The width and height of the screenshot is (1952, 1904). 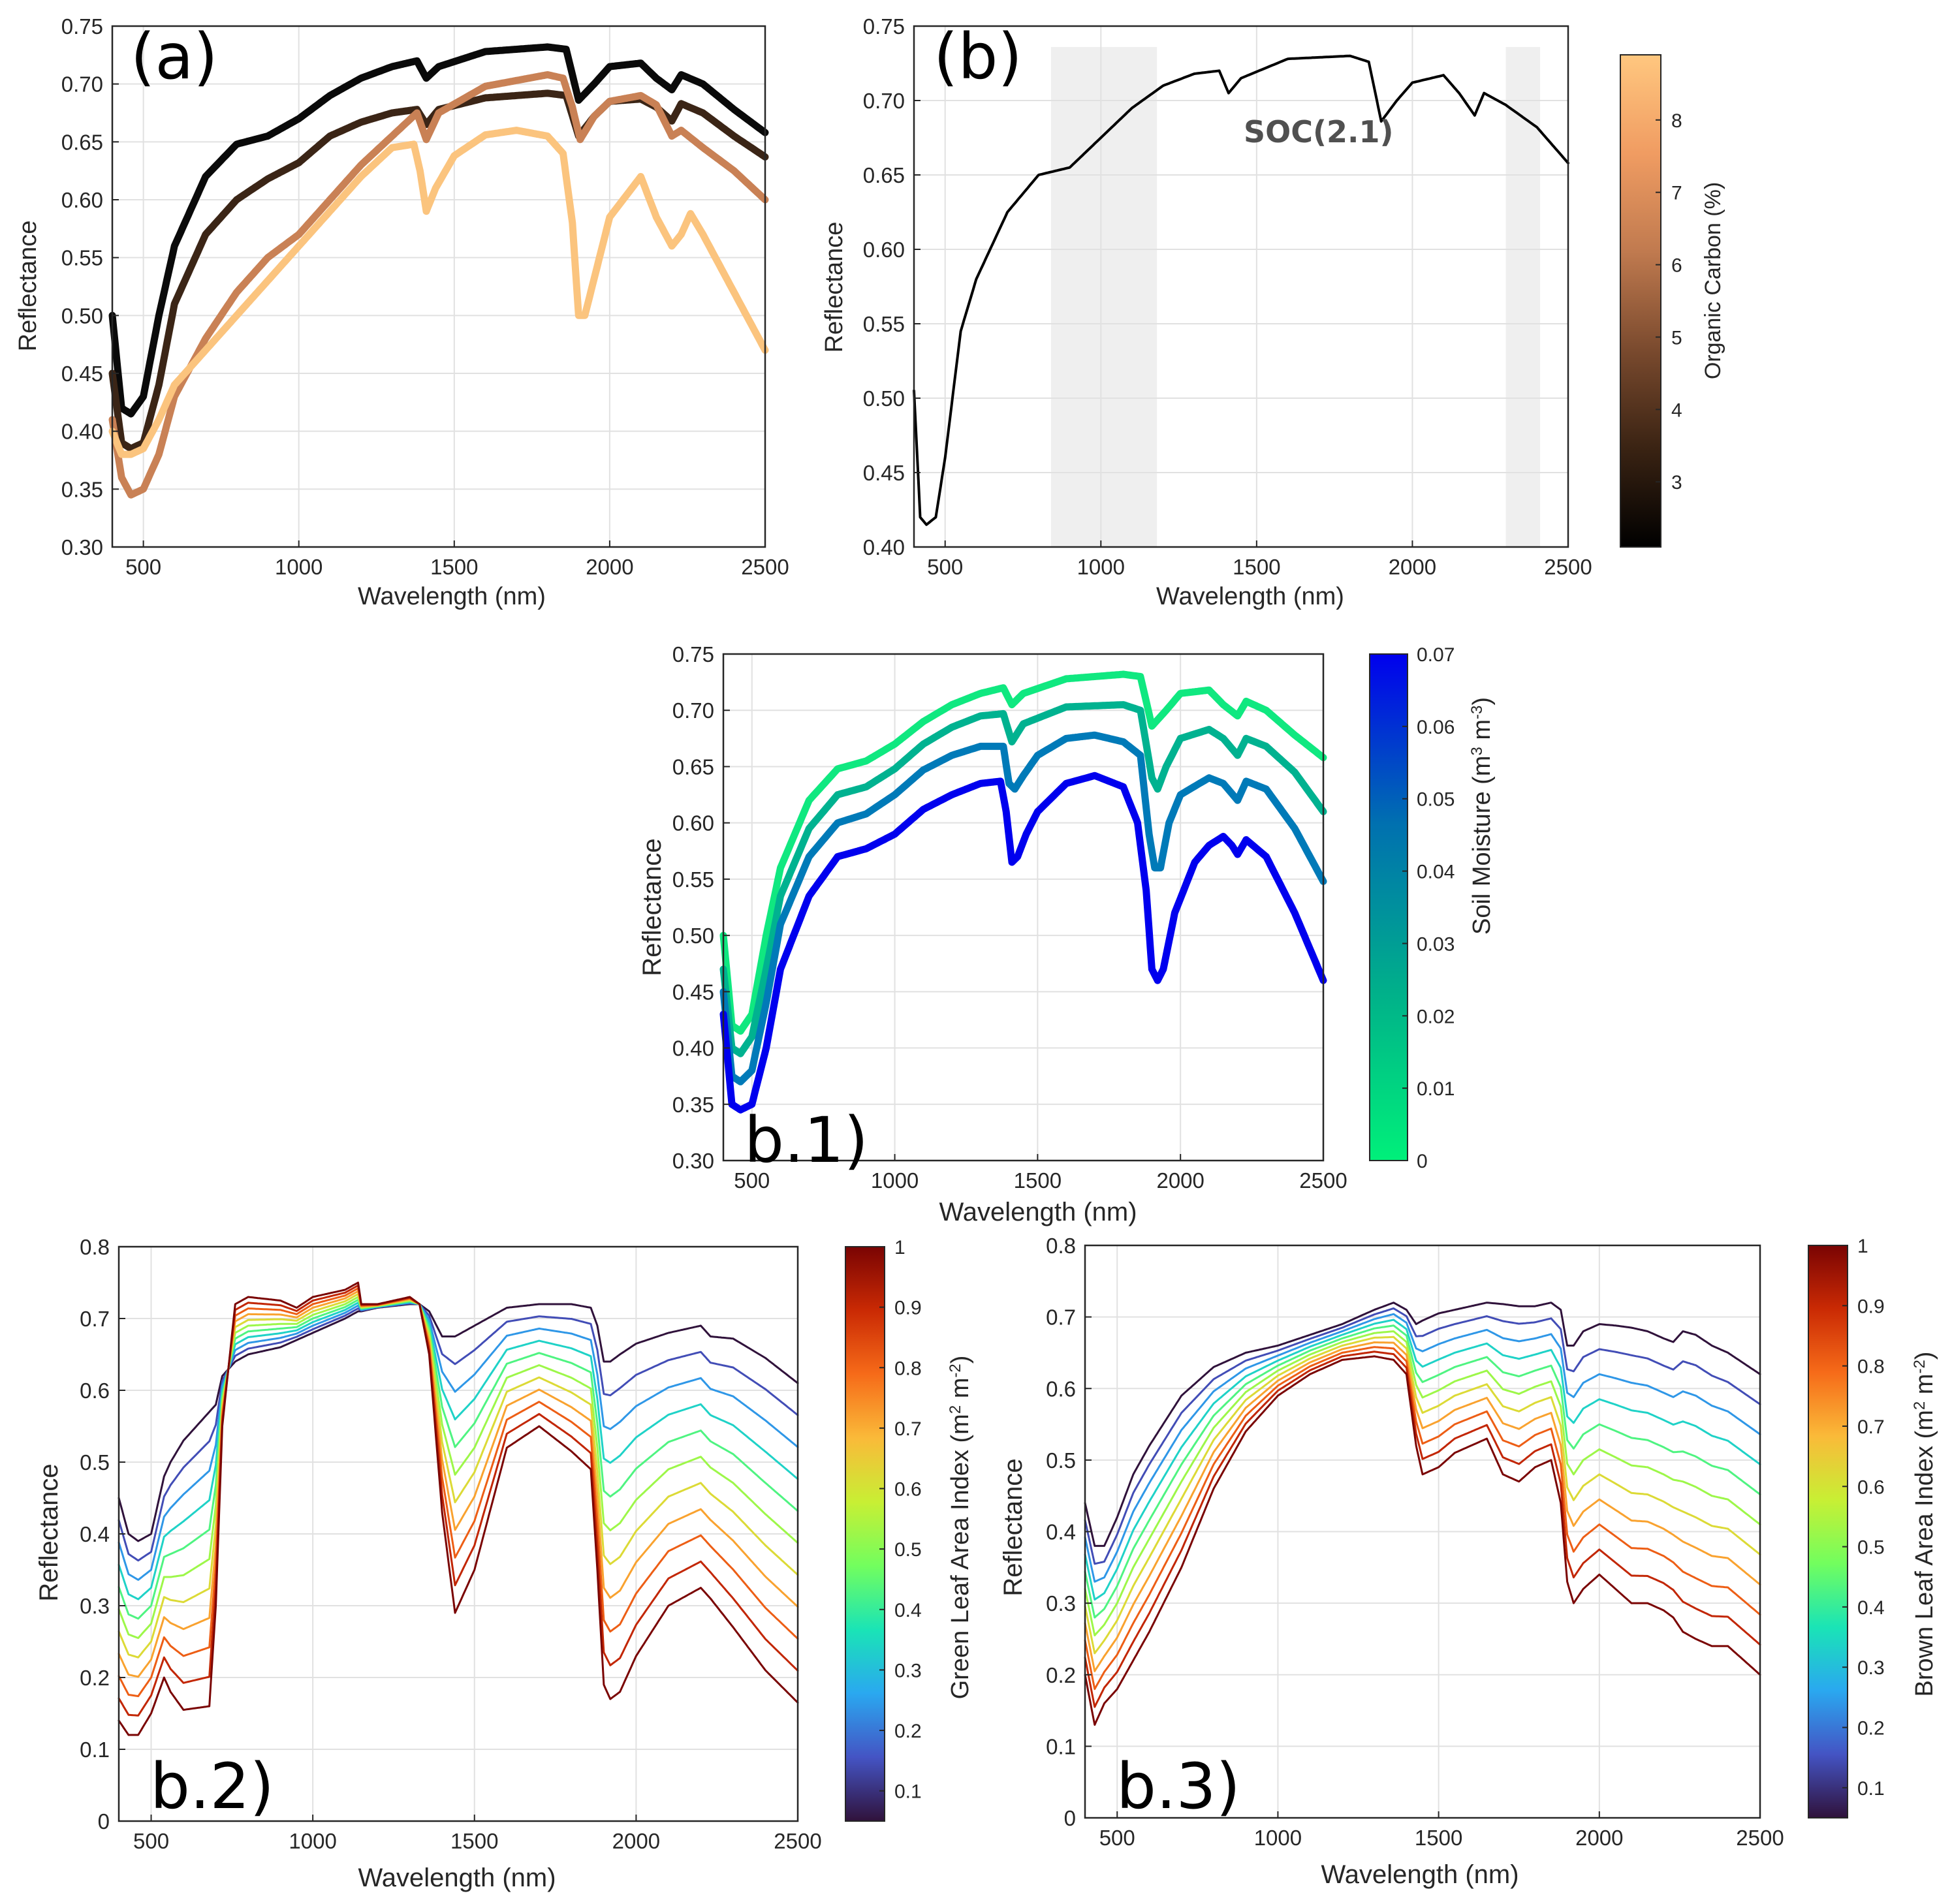 I want to click on colorbar-tick-label: 0.9, so click(x=1871, y=1306).